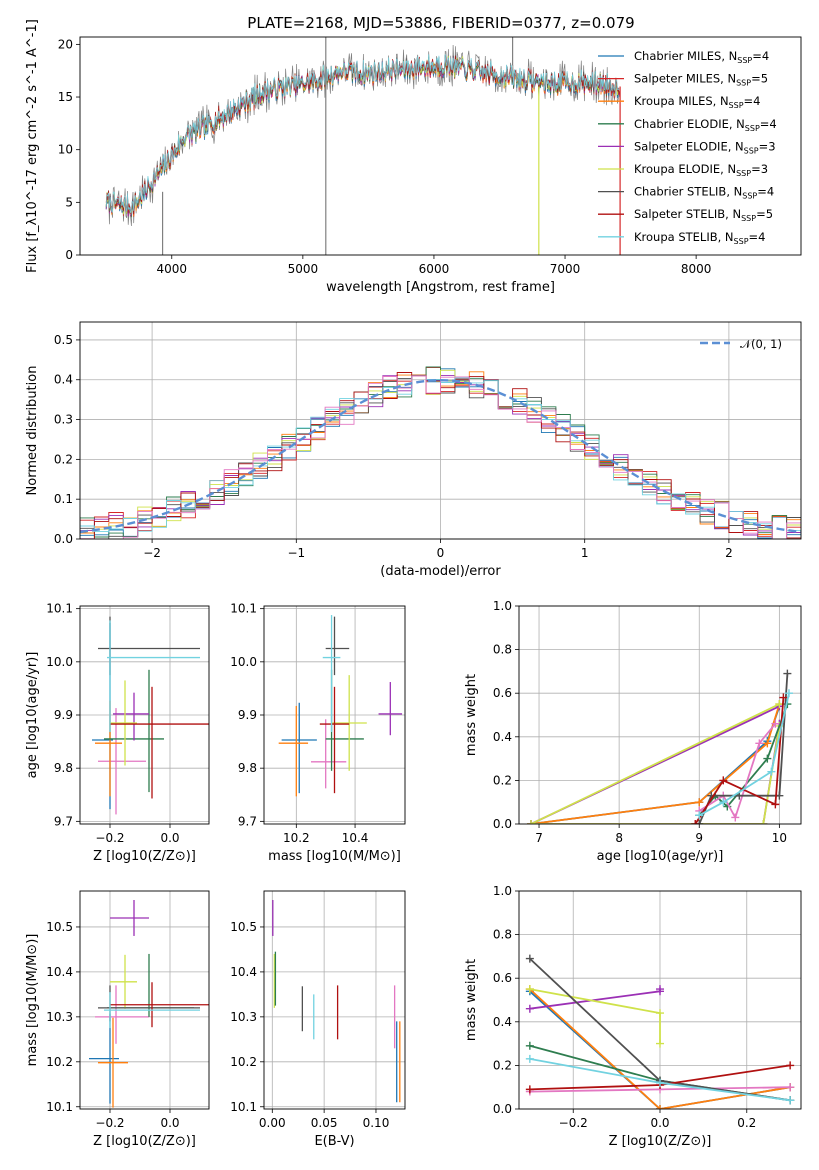 The height and width of the screenshot is (1170, 819). I want to click on model-spectrum-line, so click(363, 134).